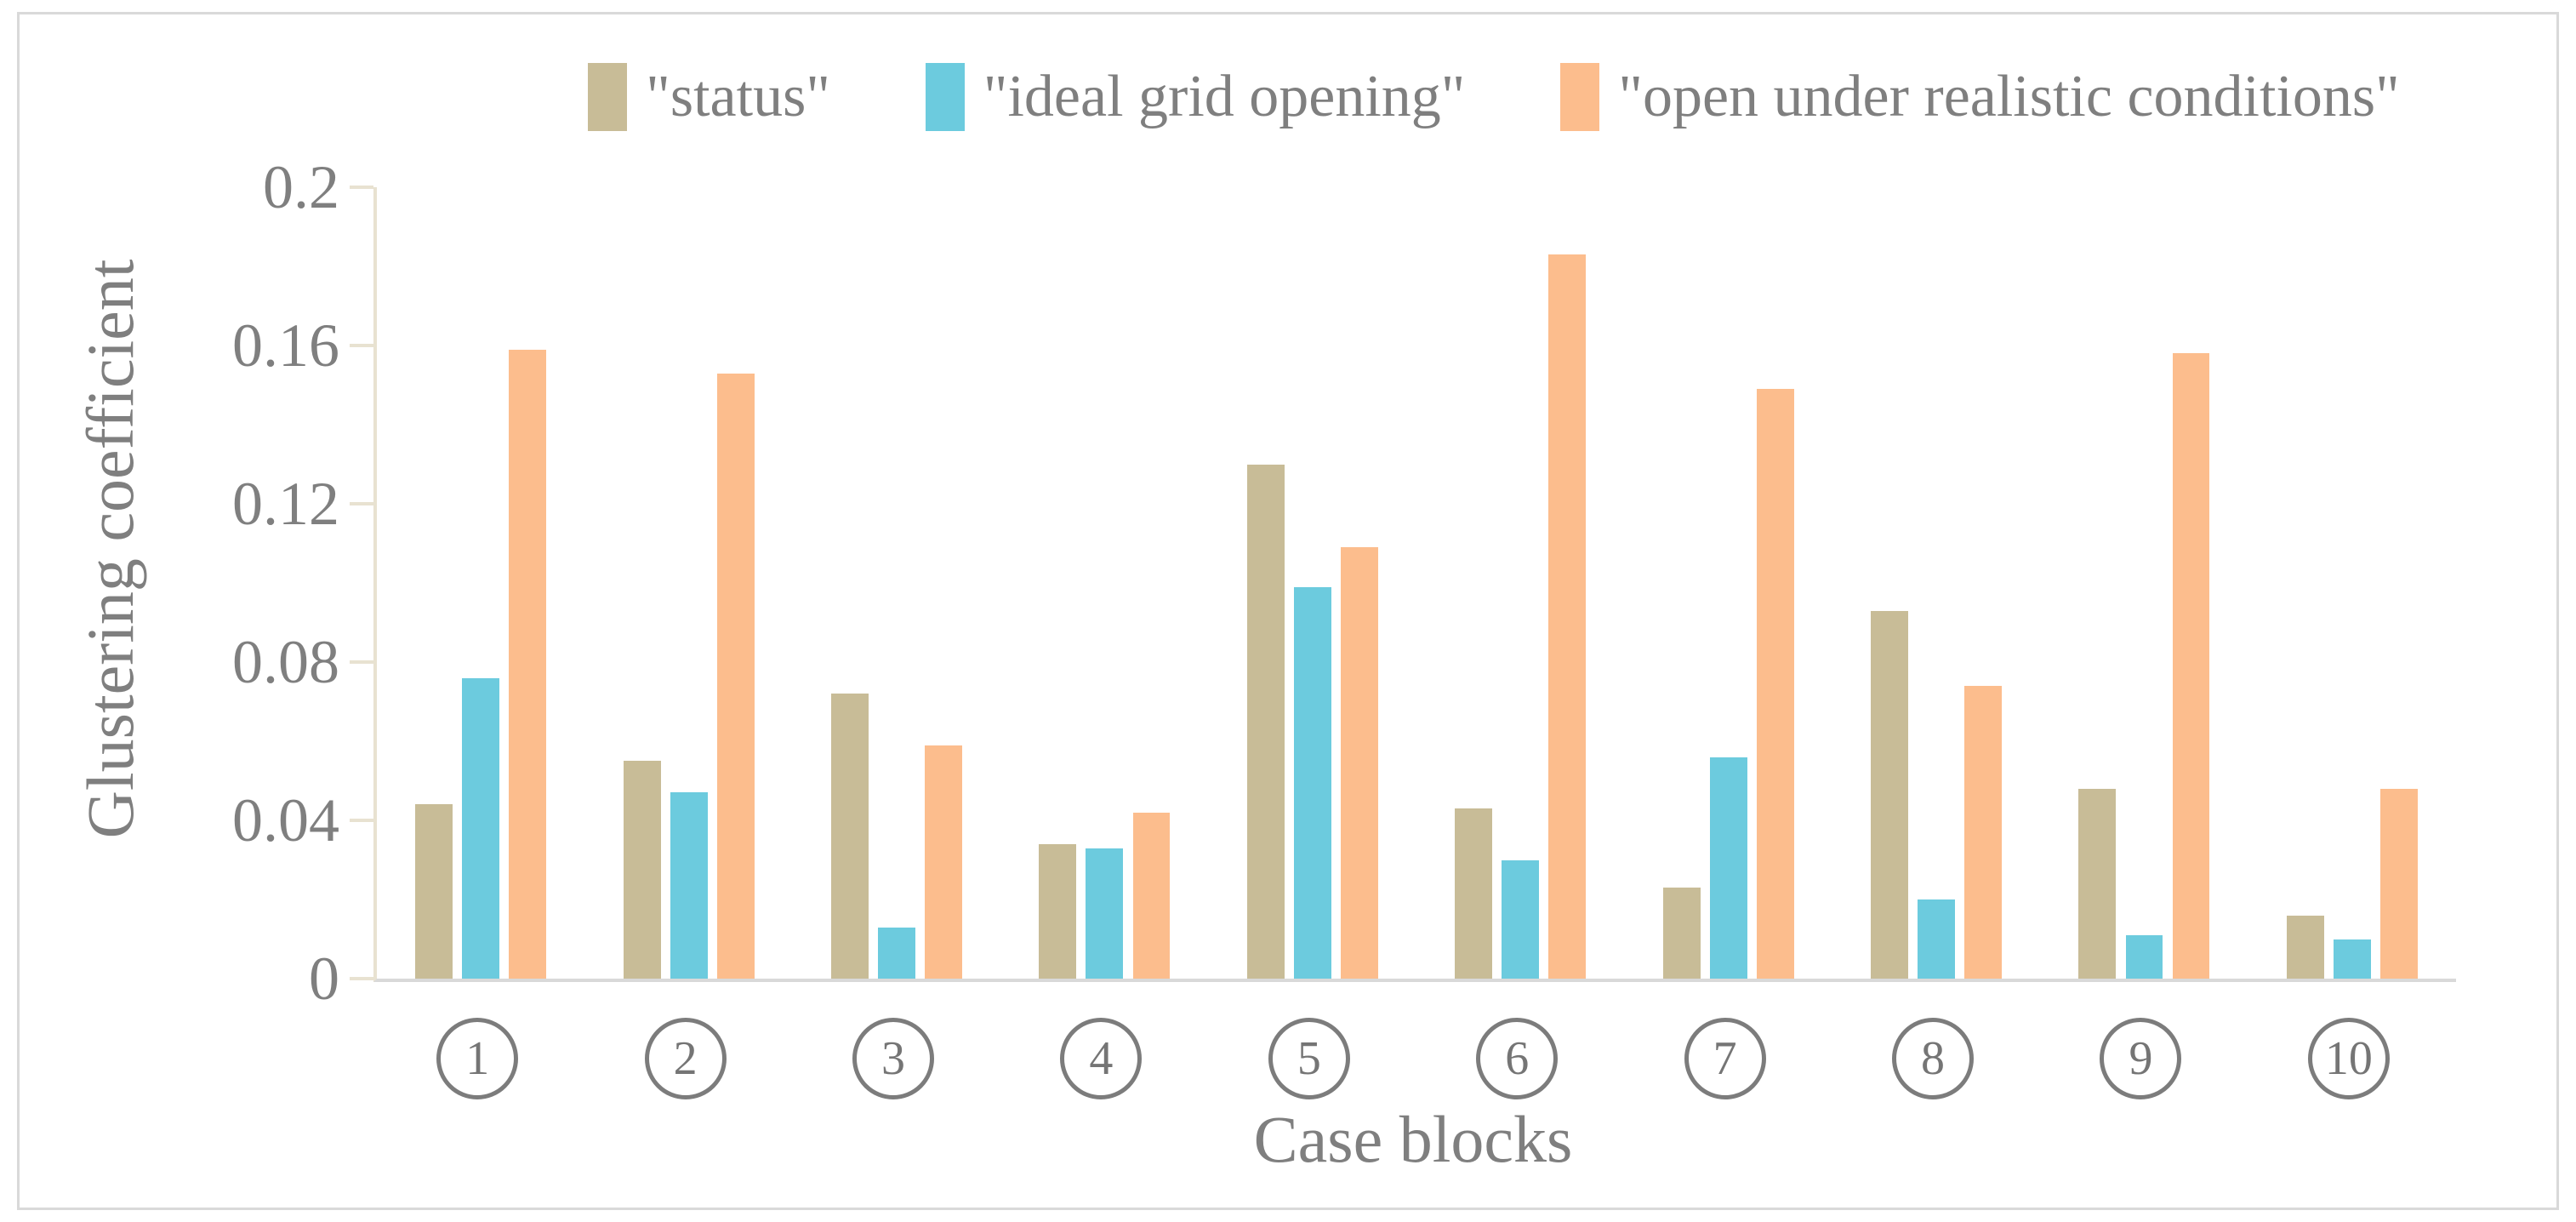 This screenshot has width=2576, height=1222. I want to click on x-label-circled-1: 1, so click(477, 1058).